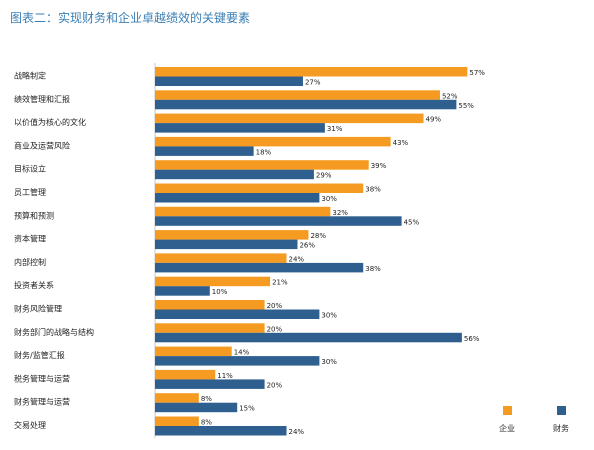 The image size is (594, 450). Describe the element at coordinates (225, 376) in the screenshot. I see `enterprise-value-label: 11%` at that location.